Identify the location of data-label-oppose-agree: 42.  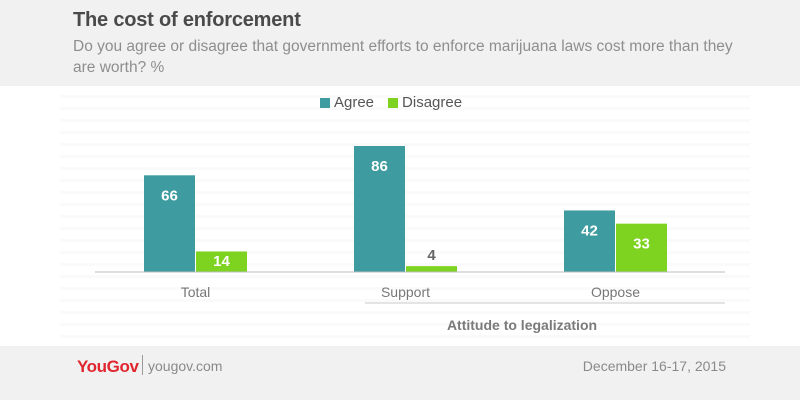
(589, 230).